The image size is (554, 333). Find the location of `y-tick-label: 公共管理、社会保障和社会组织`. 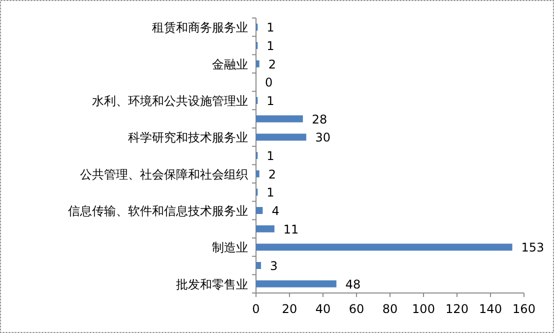

y-tick-label: 公共管理、社会保障和社会组织 is located at coordinates (164, 174).